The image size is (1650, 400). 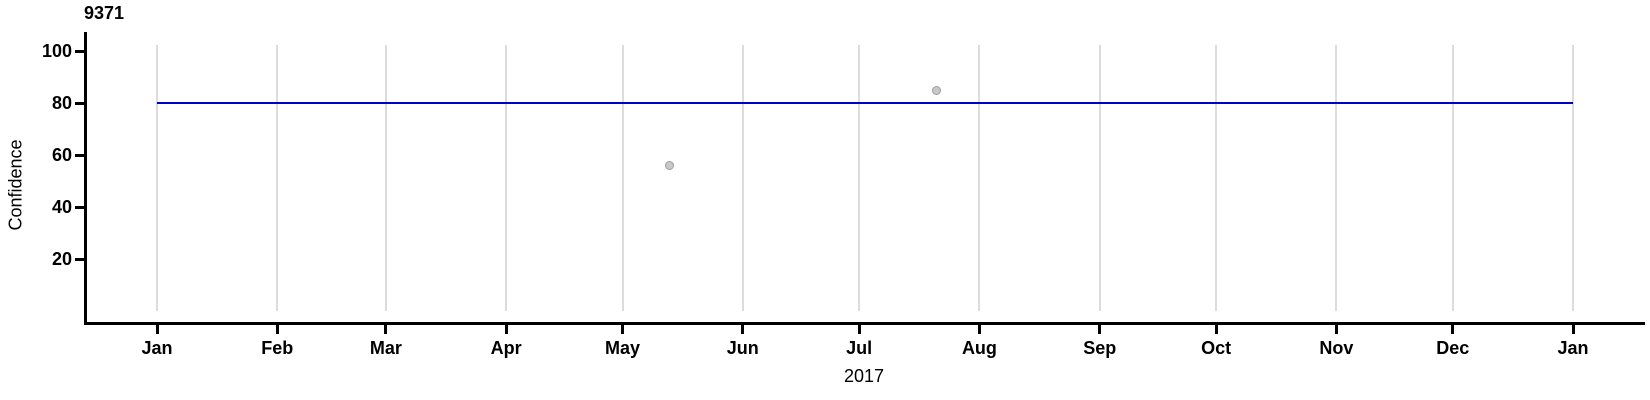 What do you see at coordinates (979, 348) in the screenshot?
I see `x-tick-label-aug-7: Aug` at bounding box center [979, 348].